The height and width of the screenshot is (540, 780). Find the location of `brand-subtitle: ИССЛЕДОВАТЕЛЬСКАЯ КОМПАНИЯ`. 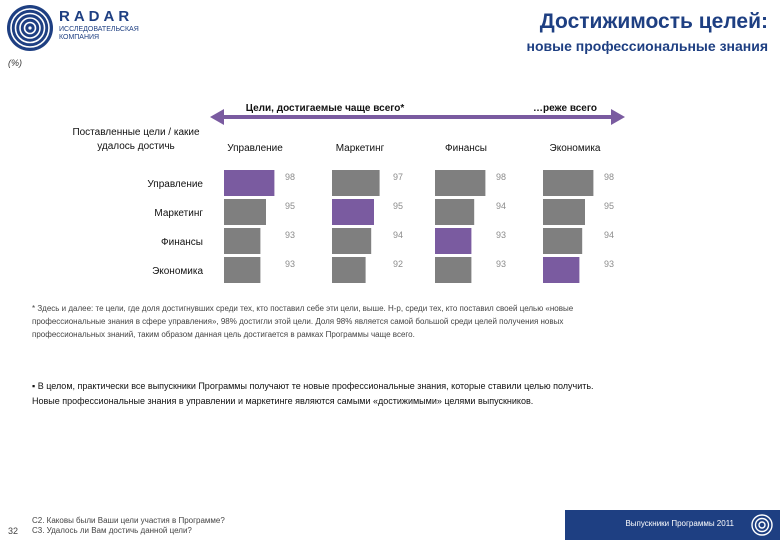

brand-subtitle: ИССЛЕДОВАТЕЛЬСКАЯ КОМПАНИЯ is located at coordinates (99, 33).